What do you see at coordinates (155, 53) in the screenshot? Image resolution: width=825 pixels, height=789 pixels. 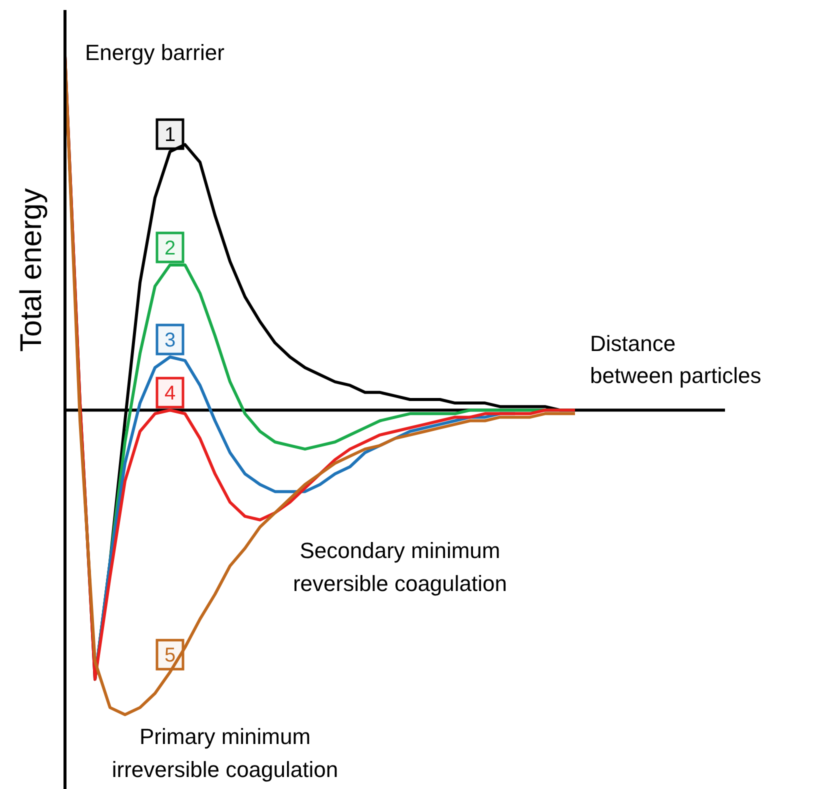 I see `annotation: Energy barrier` at bounding box center [155, 53].